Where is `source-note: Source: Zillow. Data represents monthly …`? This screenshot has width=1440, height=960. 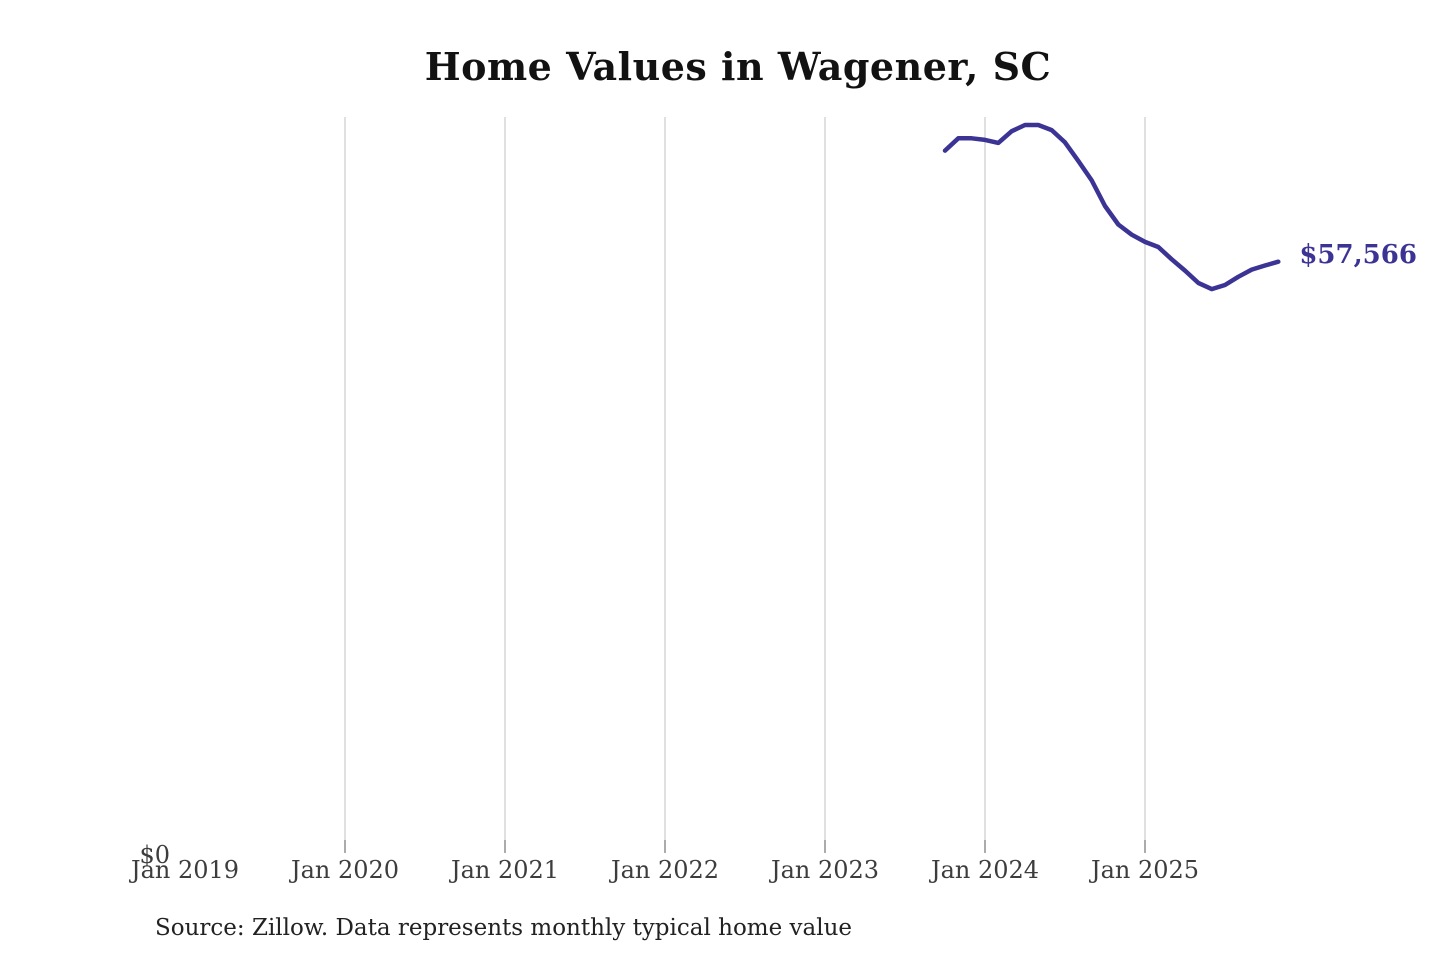 source-note: Source: Zillow. Data represents monthly … is located at coordinates (504, 928).